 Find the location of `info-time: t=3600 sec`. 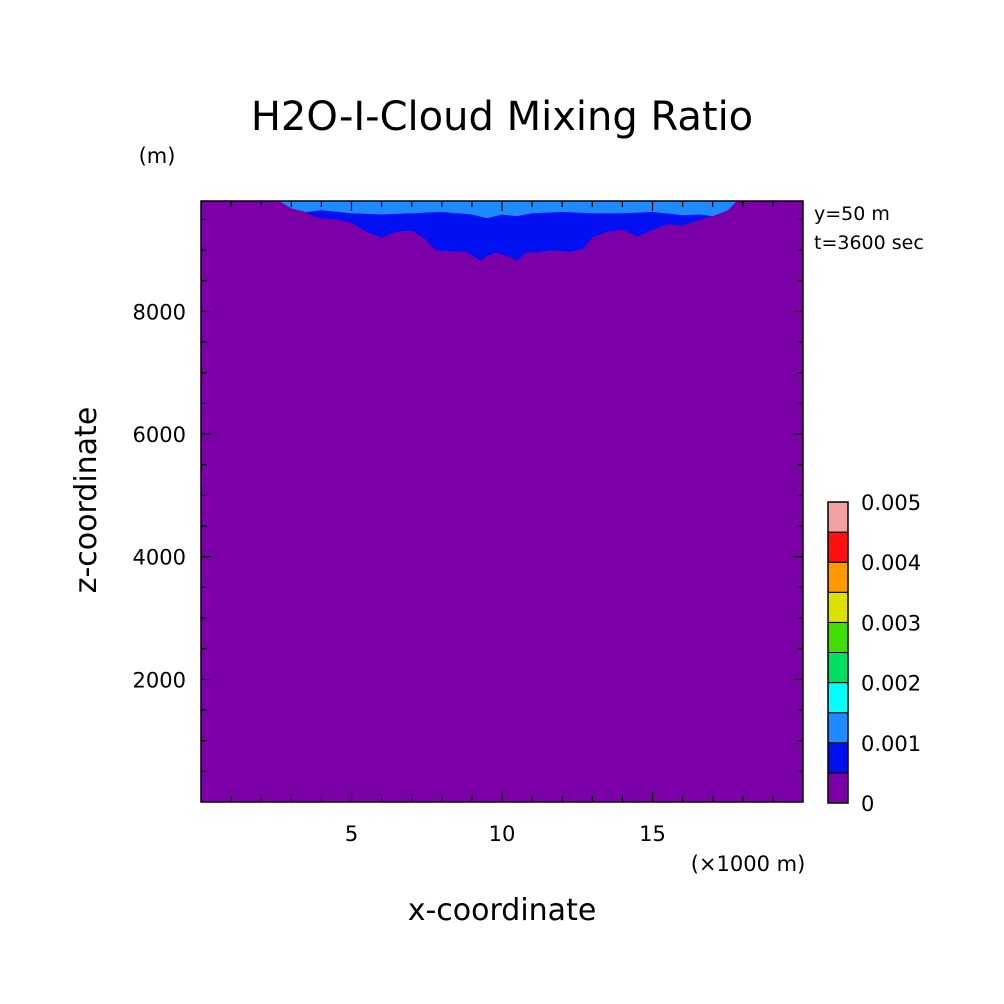

info-time: t=3600 sec is located at coordinates (869, 243).